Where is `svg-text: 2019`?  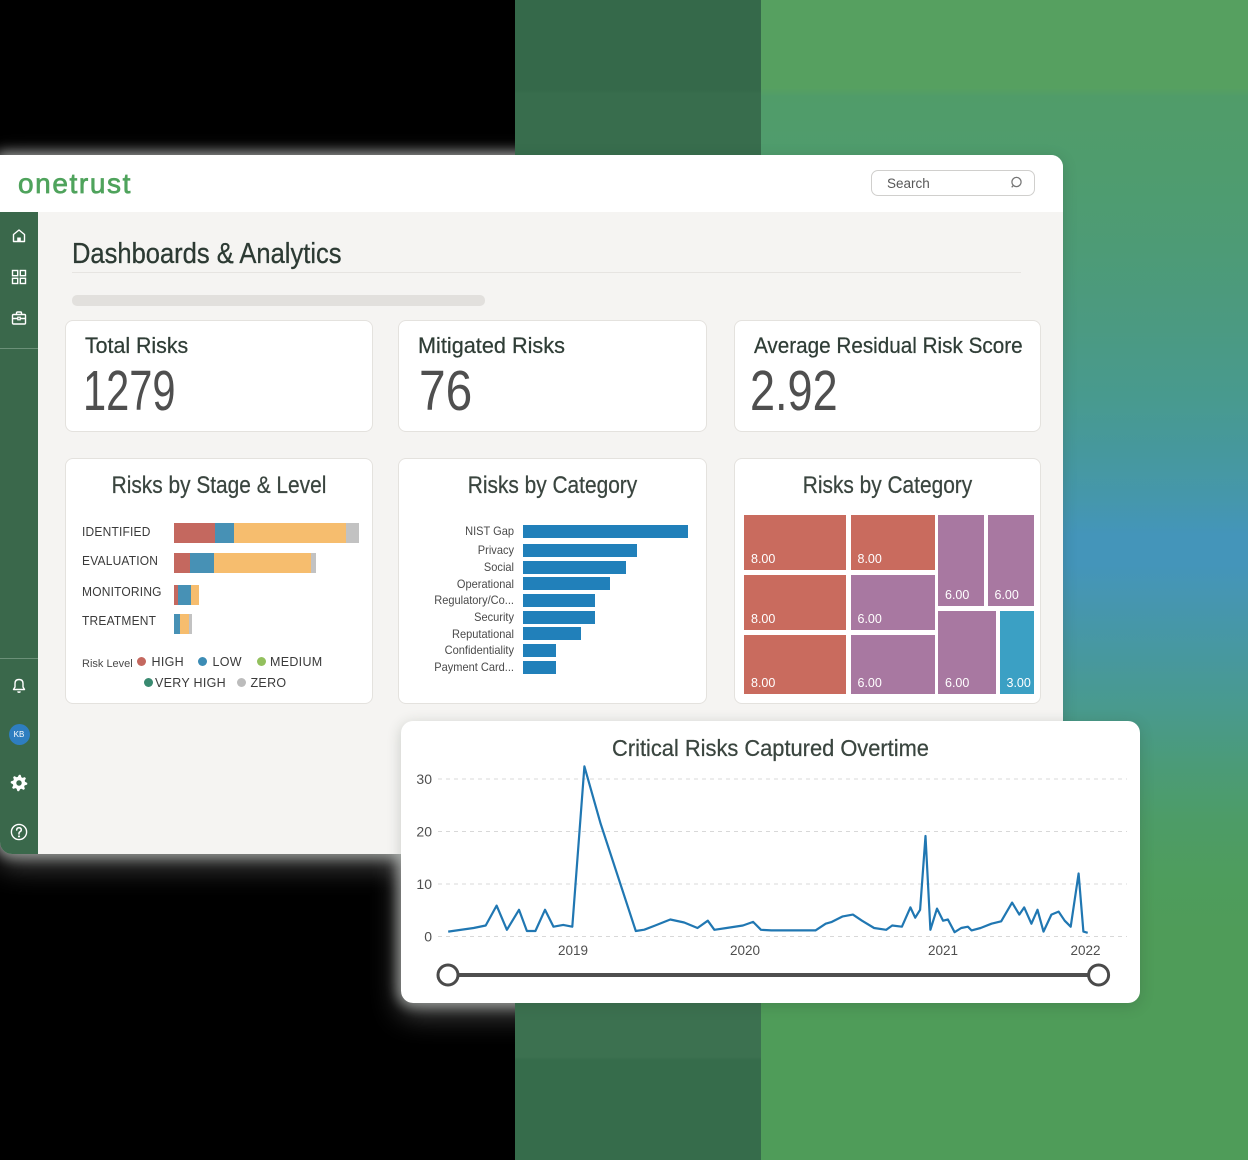 svg-text: 2019 is located at coordinates (573, 950).